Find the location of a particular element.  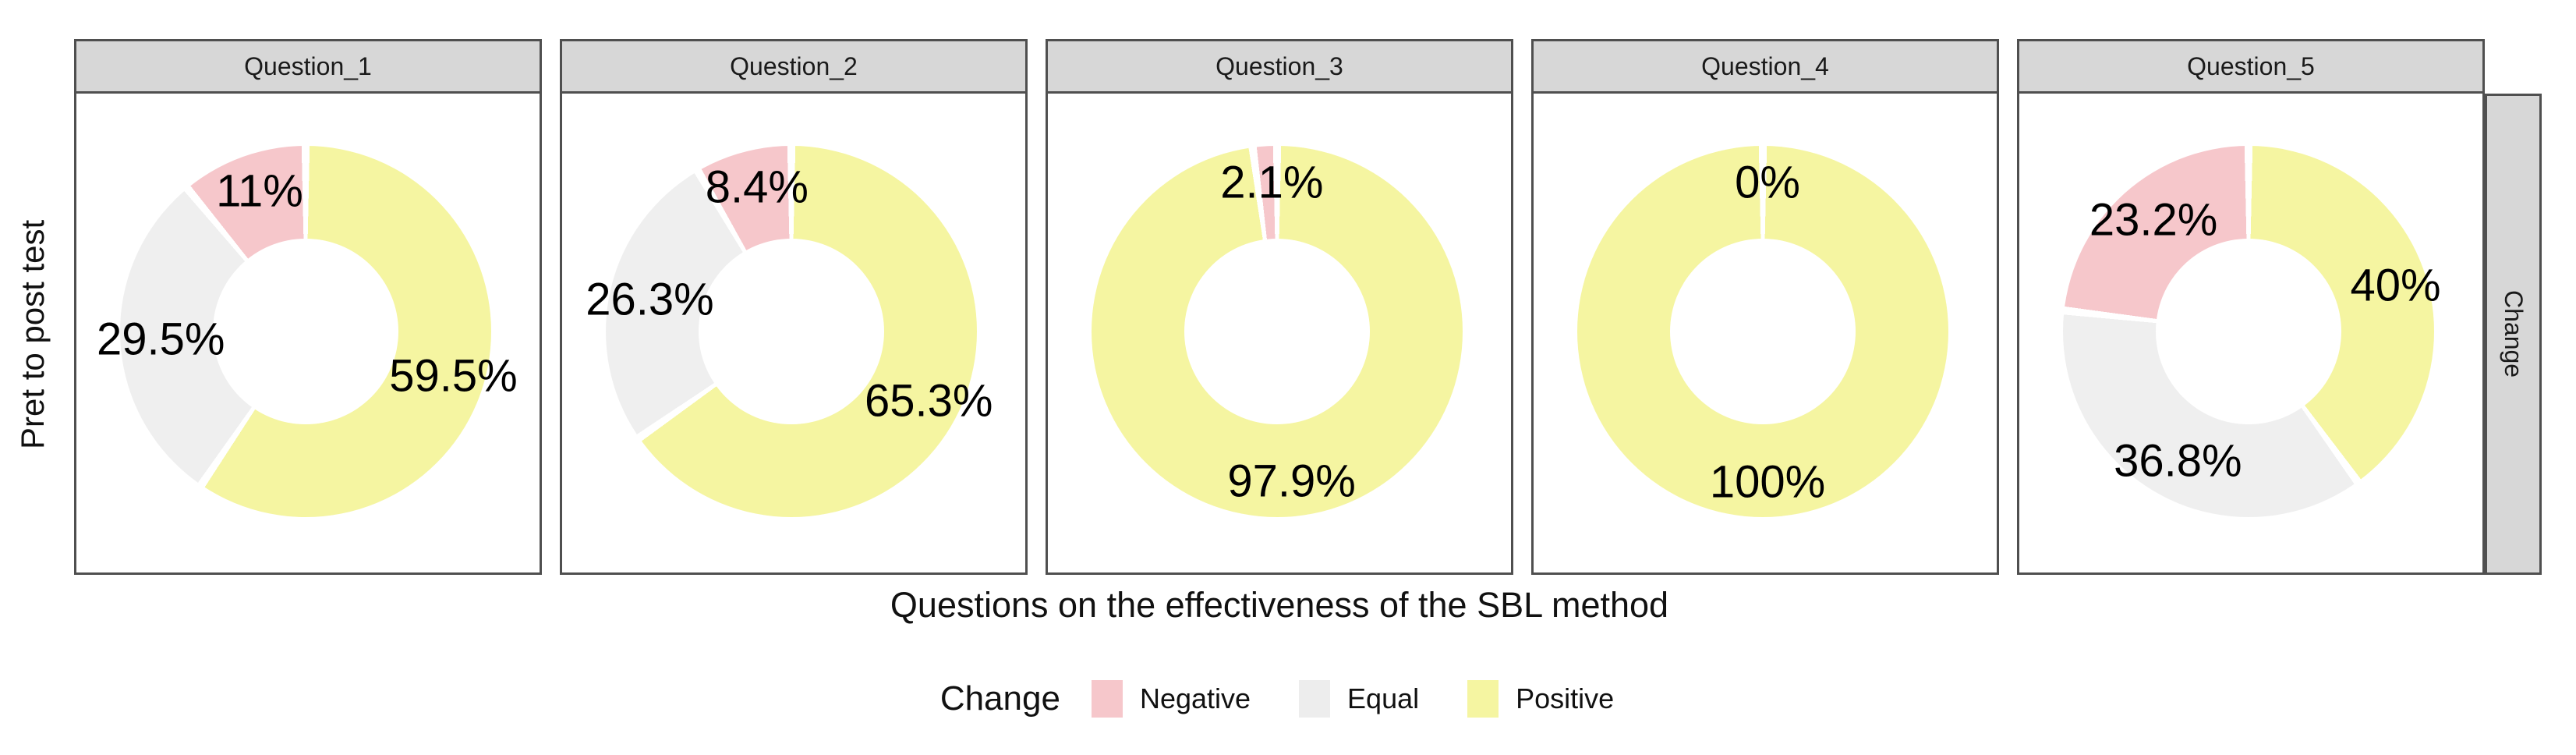

legend-item-negative: Negative is located at coordinates (1171, 699).